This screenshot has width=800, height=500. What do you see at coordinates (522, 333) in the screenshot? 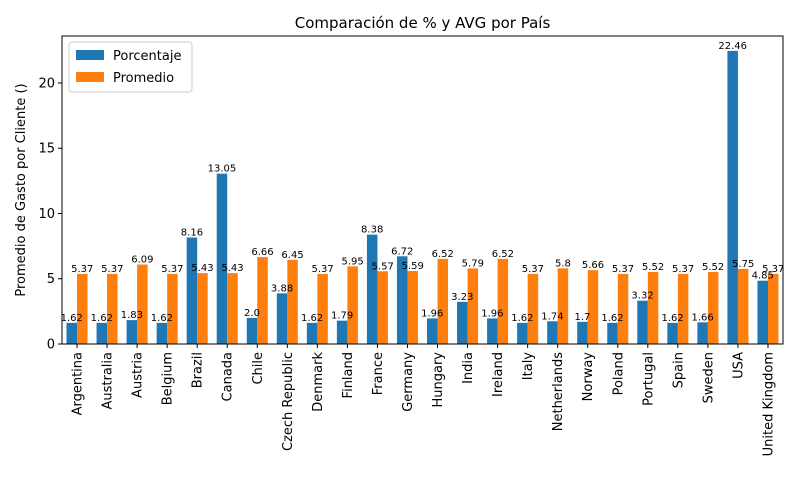
I see `bar-porcentaje-italy` at bounding box center [522, 333].